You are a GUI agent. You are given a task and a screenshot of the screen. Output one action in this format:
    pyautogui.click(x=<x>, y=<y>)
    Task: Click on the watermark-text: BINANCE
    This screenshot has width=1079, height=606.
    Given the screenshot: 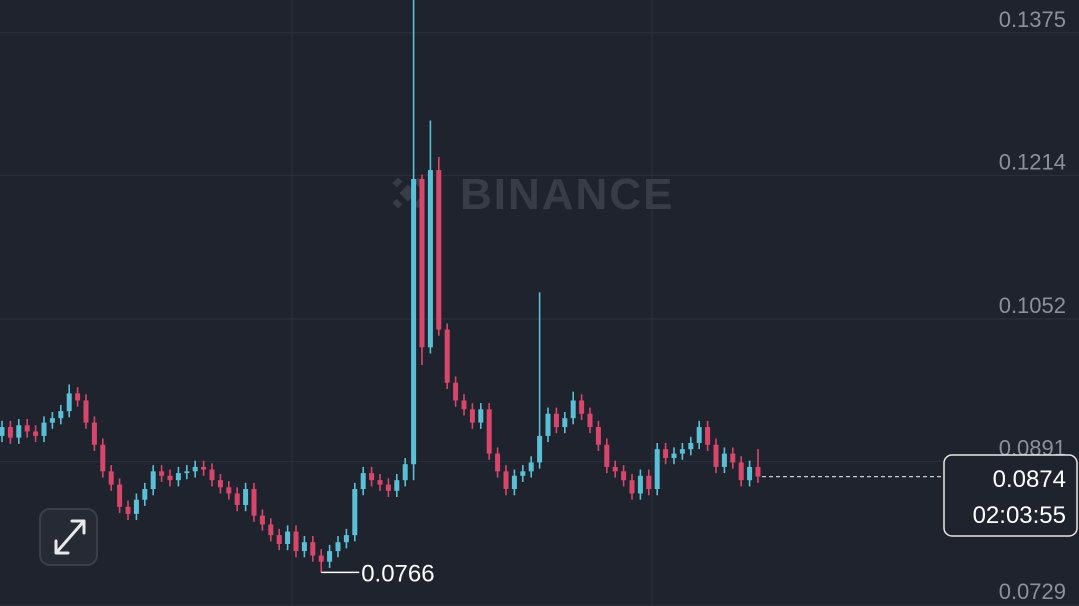 What is the action you would take?
    pyautogui.click(x=567, y=194)
    